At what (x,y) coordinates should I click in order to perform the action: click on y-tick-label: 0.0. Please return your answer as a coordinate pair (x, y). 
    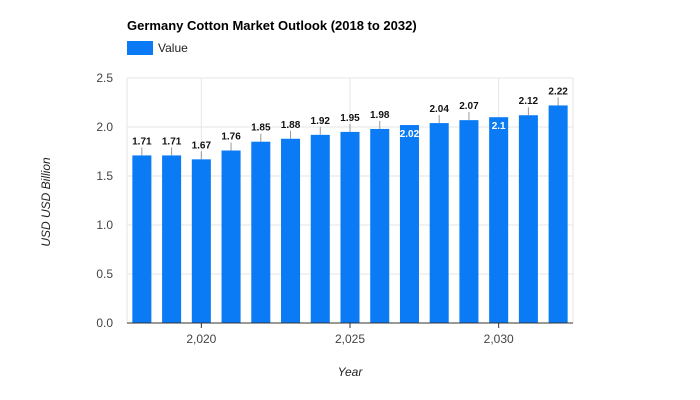
    Looking at the image, I should click on (104, 323).